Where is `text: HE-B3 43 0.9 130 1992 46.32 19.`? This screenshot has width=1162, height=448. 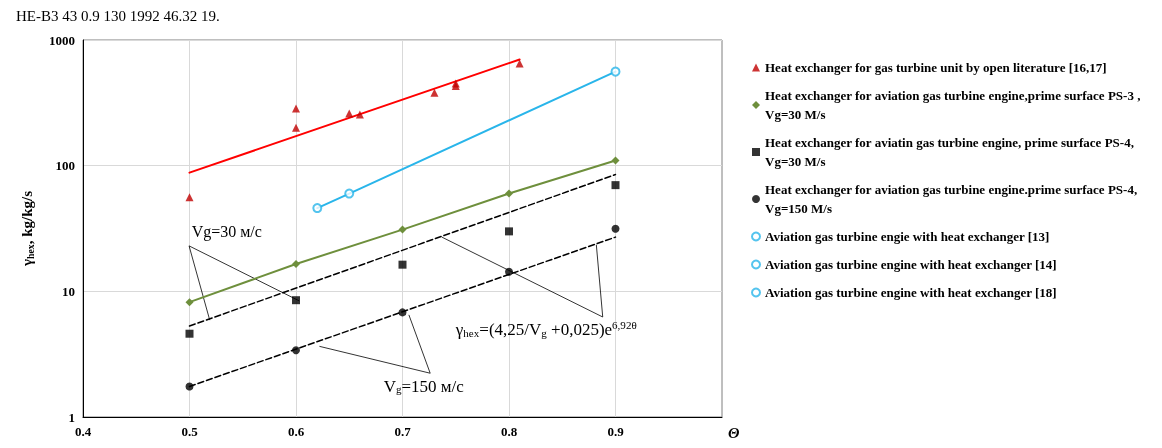 text: HE-B3 43 0.9 130 1992 46.32 19. is located at coordinates (118, 15).